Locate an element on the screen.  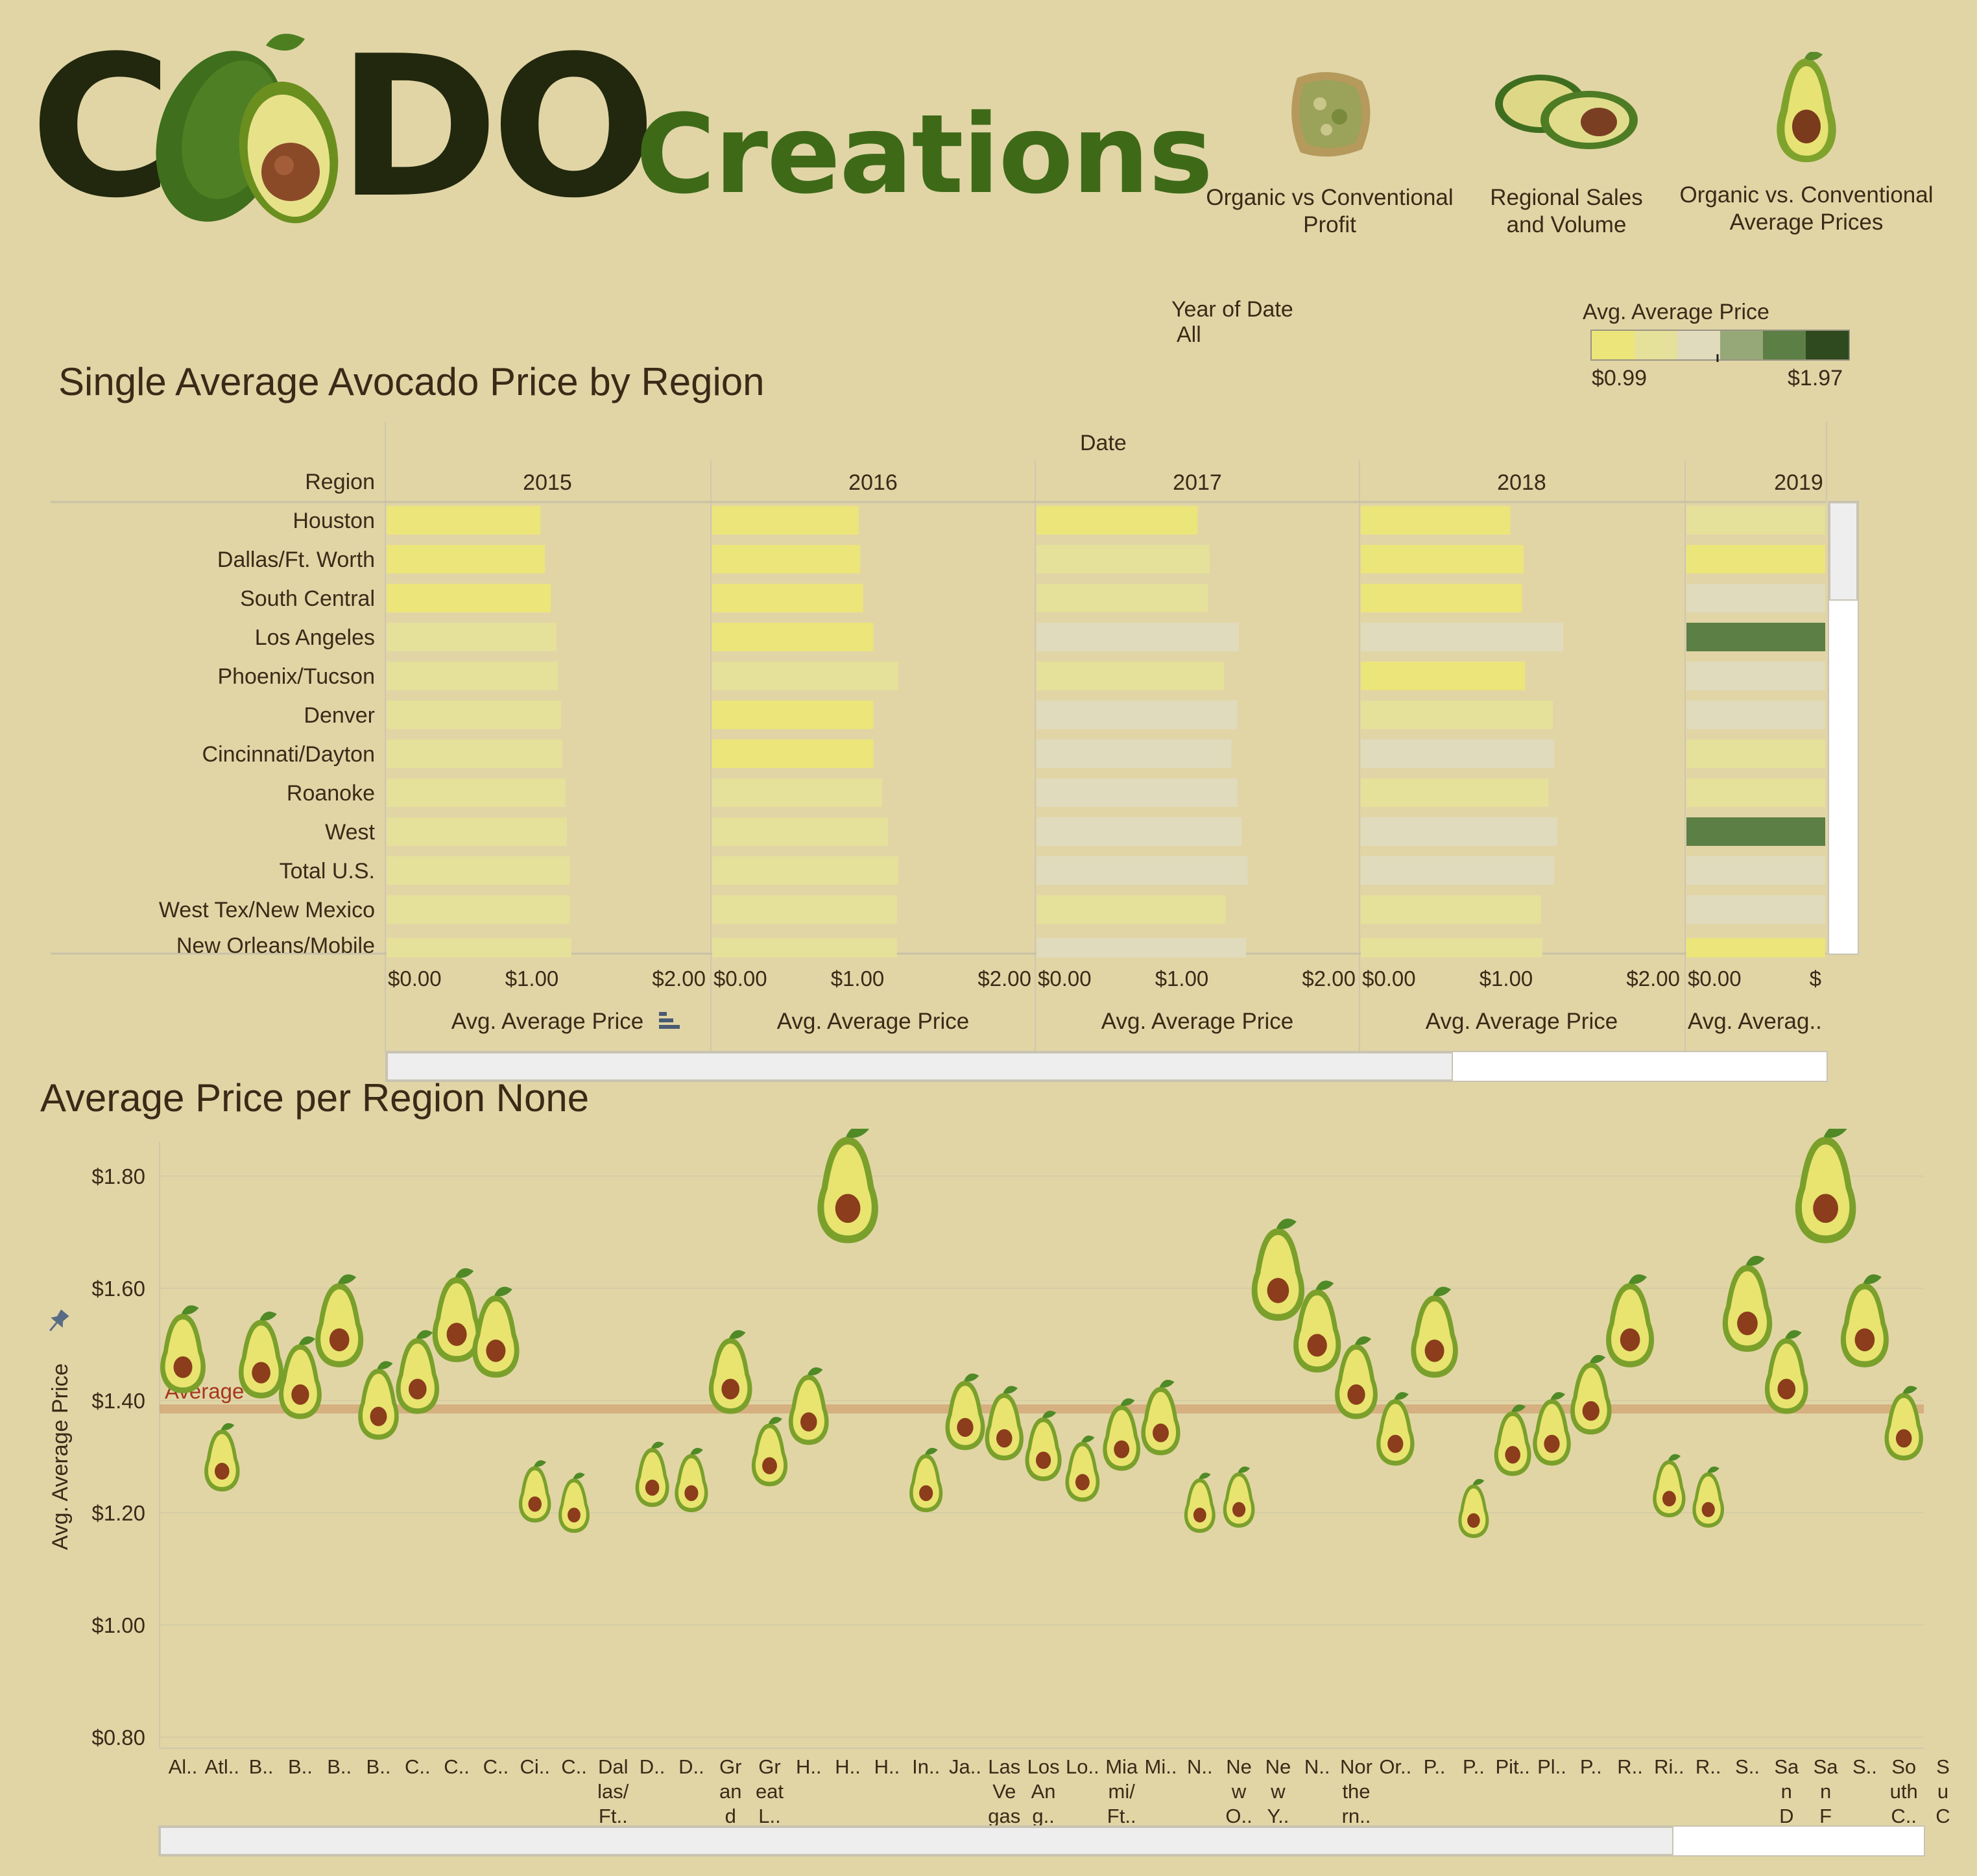
logo-avocado-icon is located at coordinates (247, 129).